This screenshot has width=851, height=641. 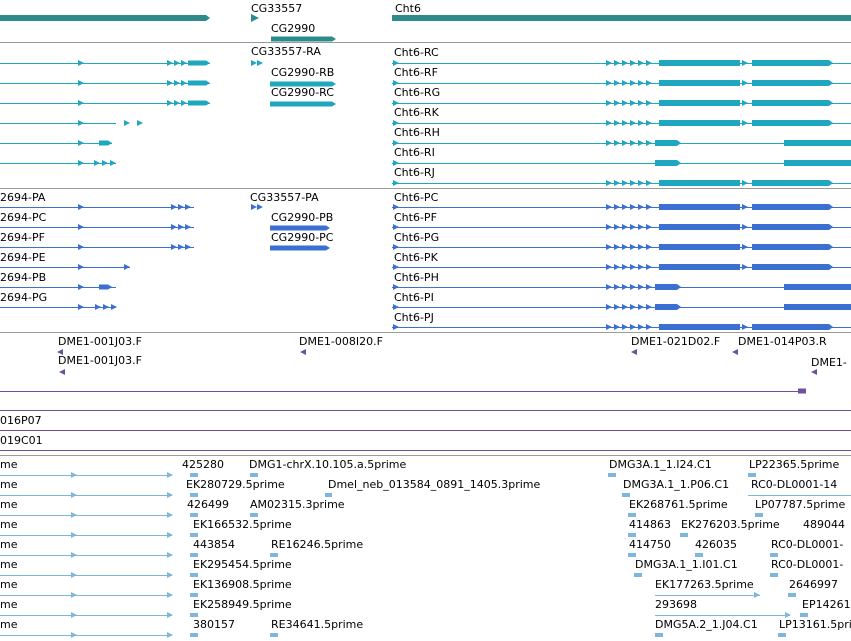 I want to click on est-label: 414863, so click(x=650, y=524).